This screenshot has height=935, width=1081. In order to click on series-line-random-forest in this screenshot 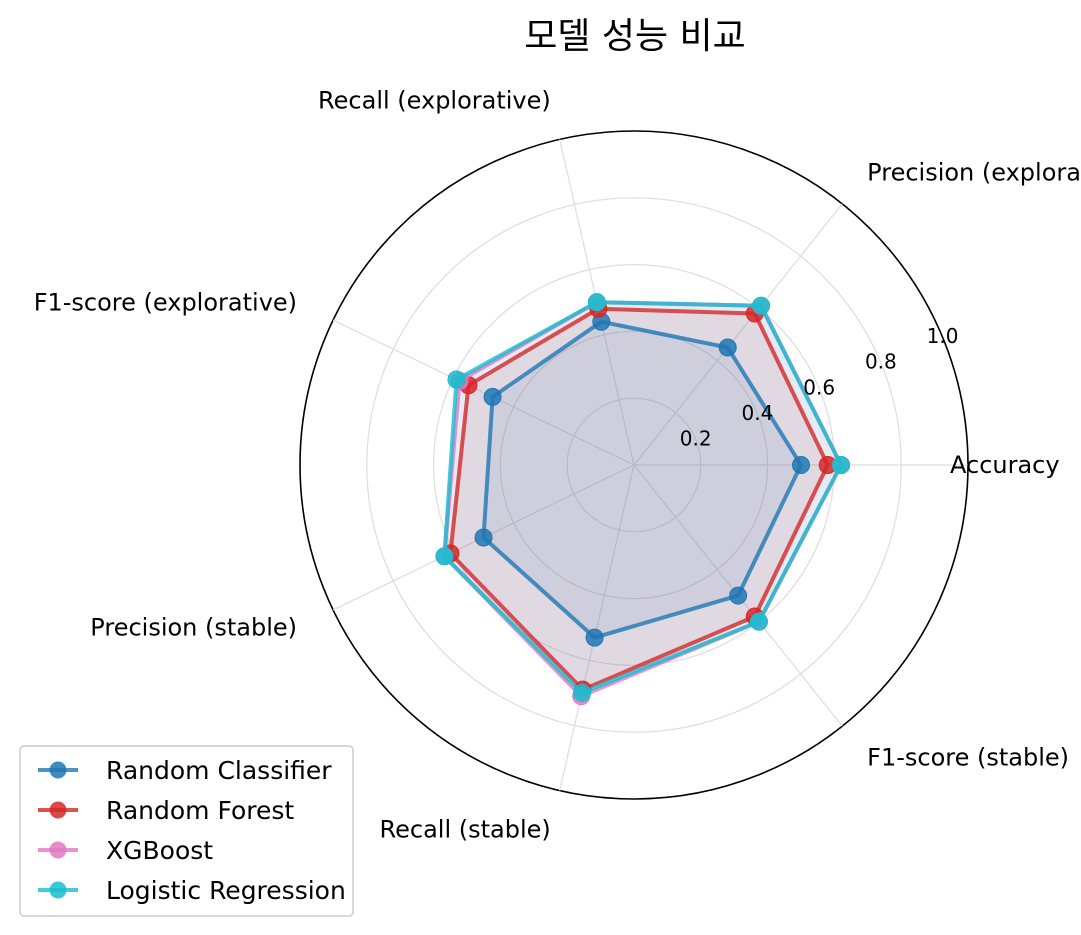, I will do `click(639, 499)`.